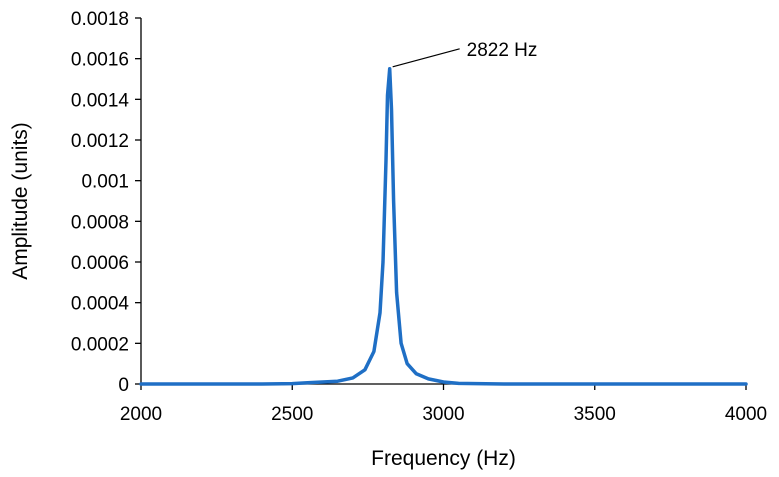 This screenshot has height=477, width=779. Describe the element at coordinates (746, 414) in the screenshot. I see `x-tick-label: 4000` at that location.